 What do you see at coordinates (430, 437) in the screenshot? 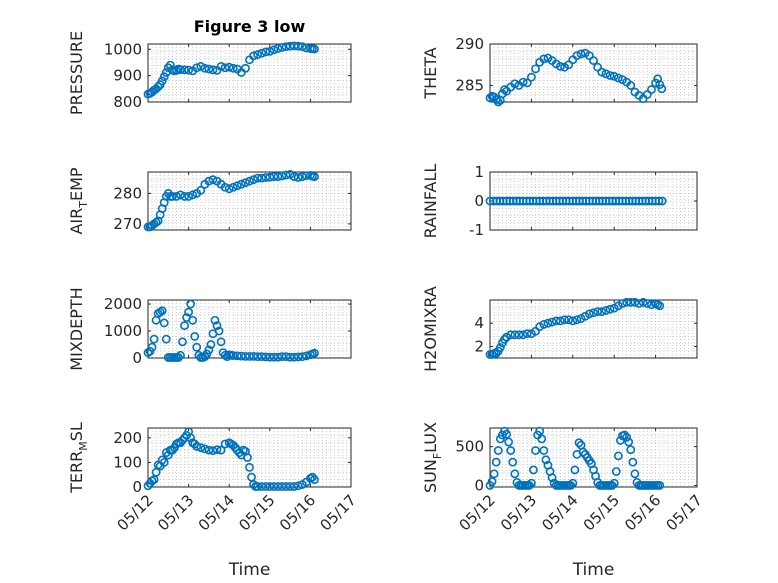
I see `y-label-tail: LUX` at bounding box center [430, 437].